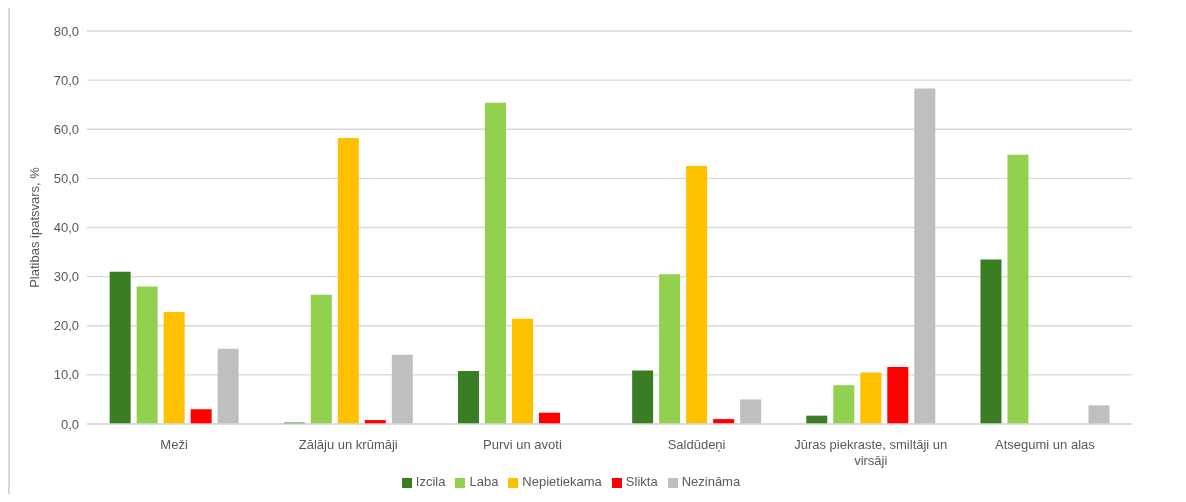 This screenshot has height=502, width=1186. I want to click on legend-label: Slikta, so click(641, 481).